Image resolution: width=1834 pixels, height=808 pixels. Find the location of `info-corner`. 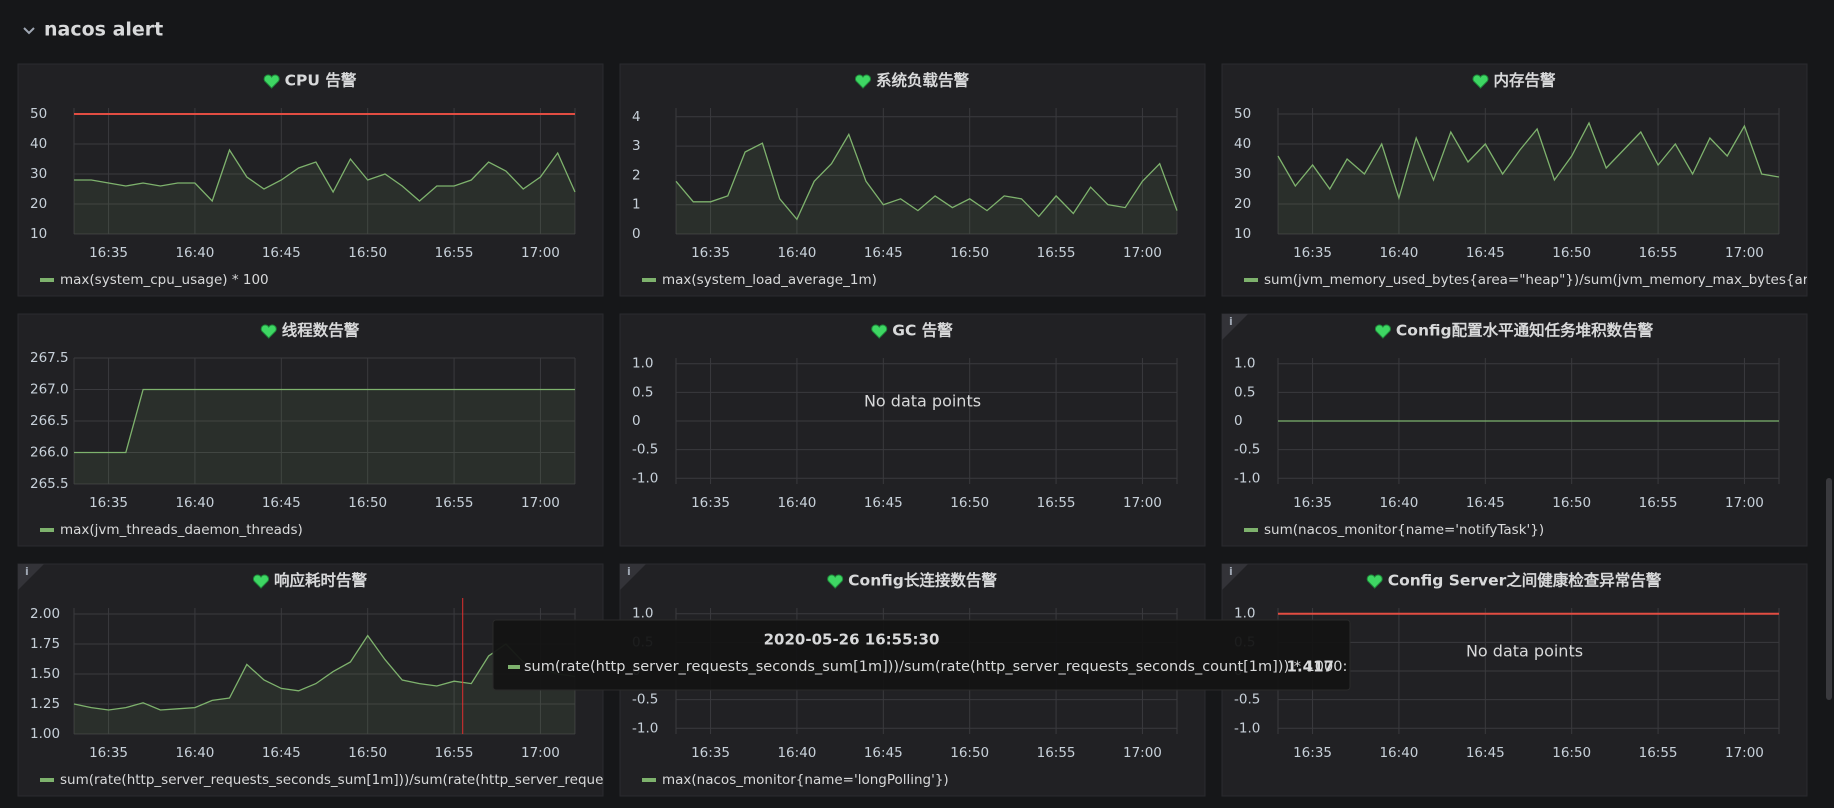

info-corner is located at coordinates (1235, 327).